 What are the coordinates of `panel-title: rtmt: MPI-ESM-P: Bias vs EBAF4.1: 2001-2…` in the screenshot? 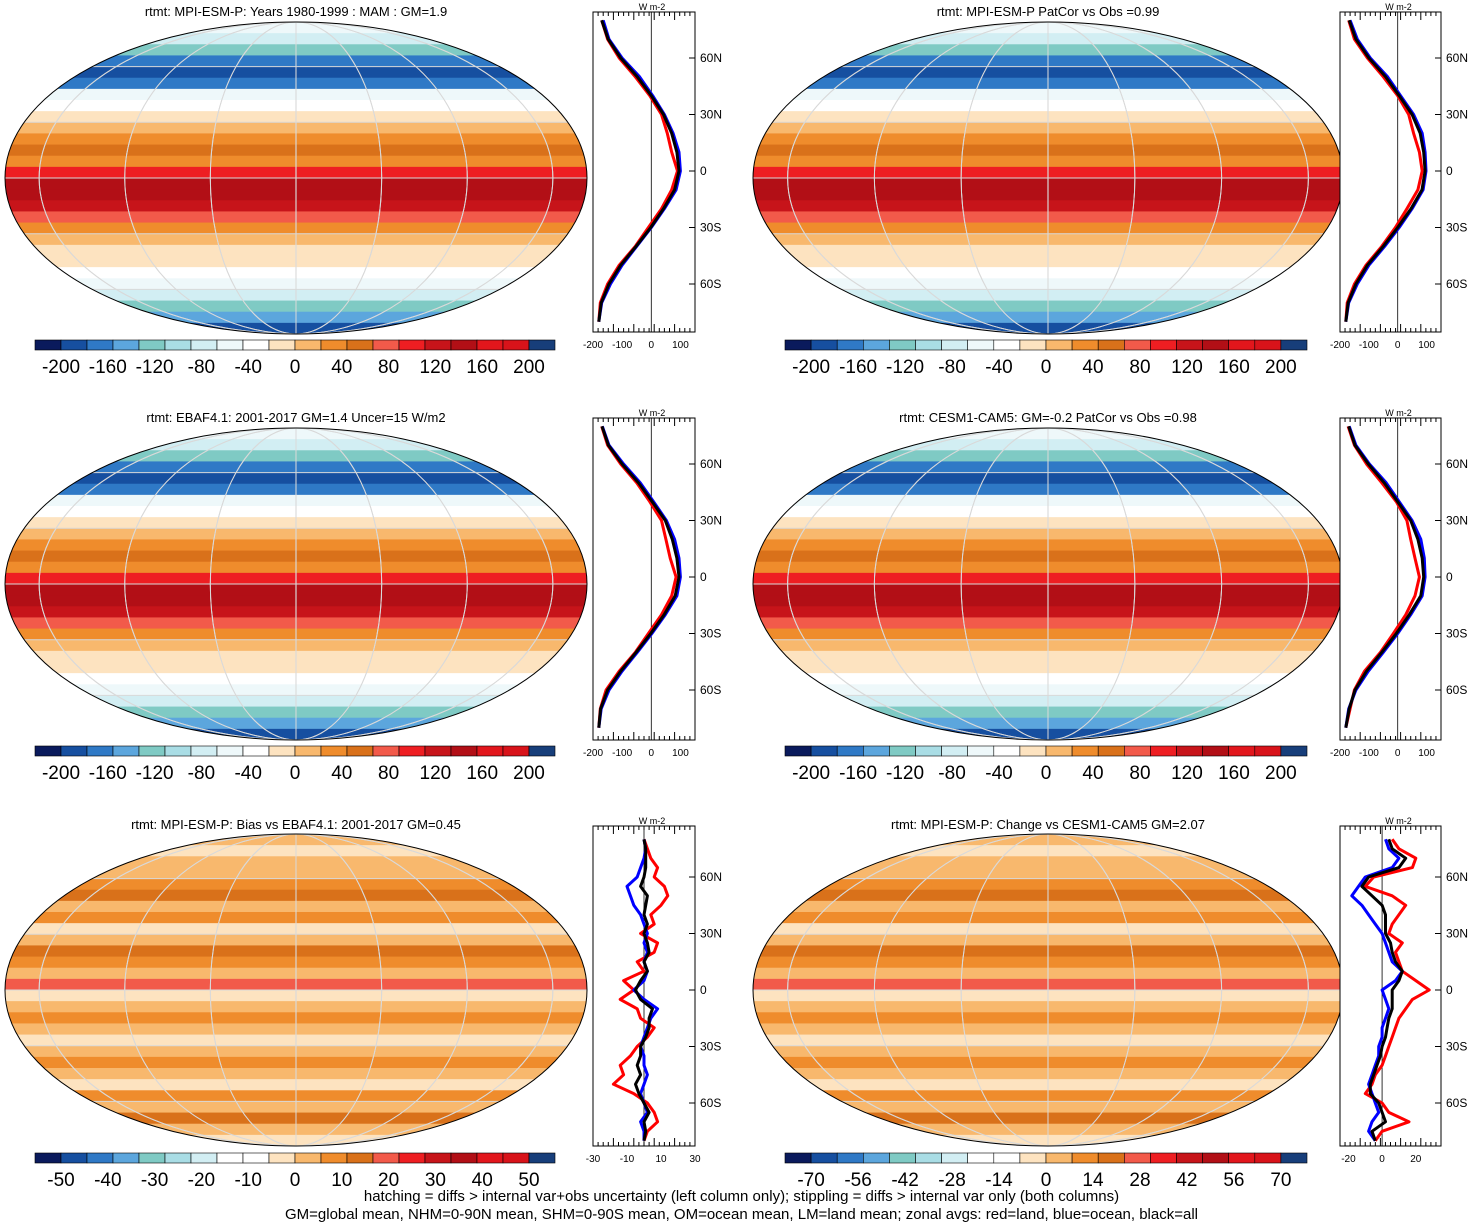 It's located at (296, 824).